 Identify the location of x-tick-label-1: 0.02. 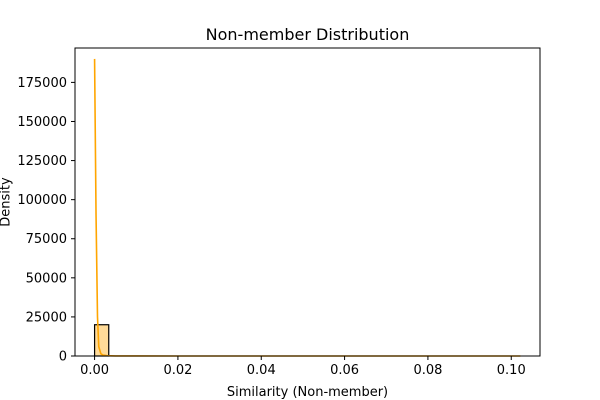
(177, 370).